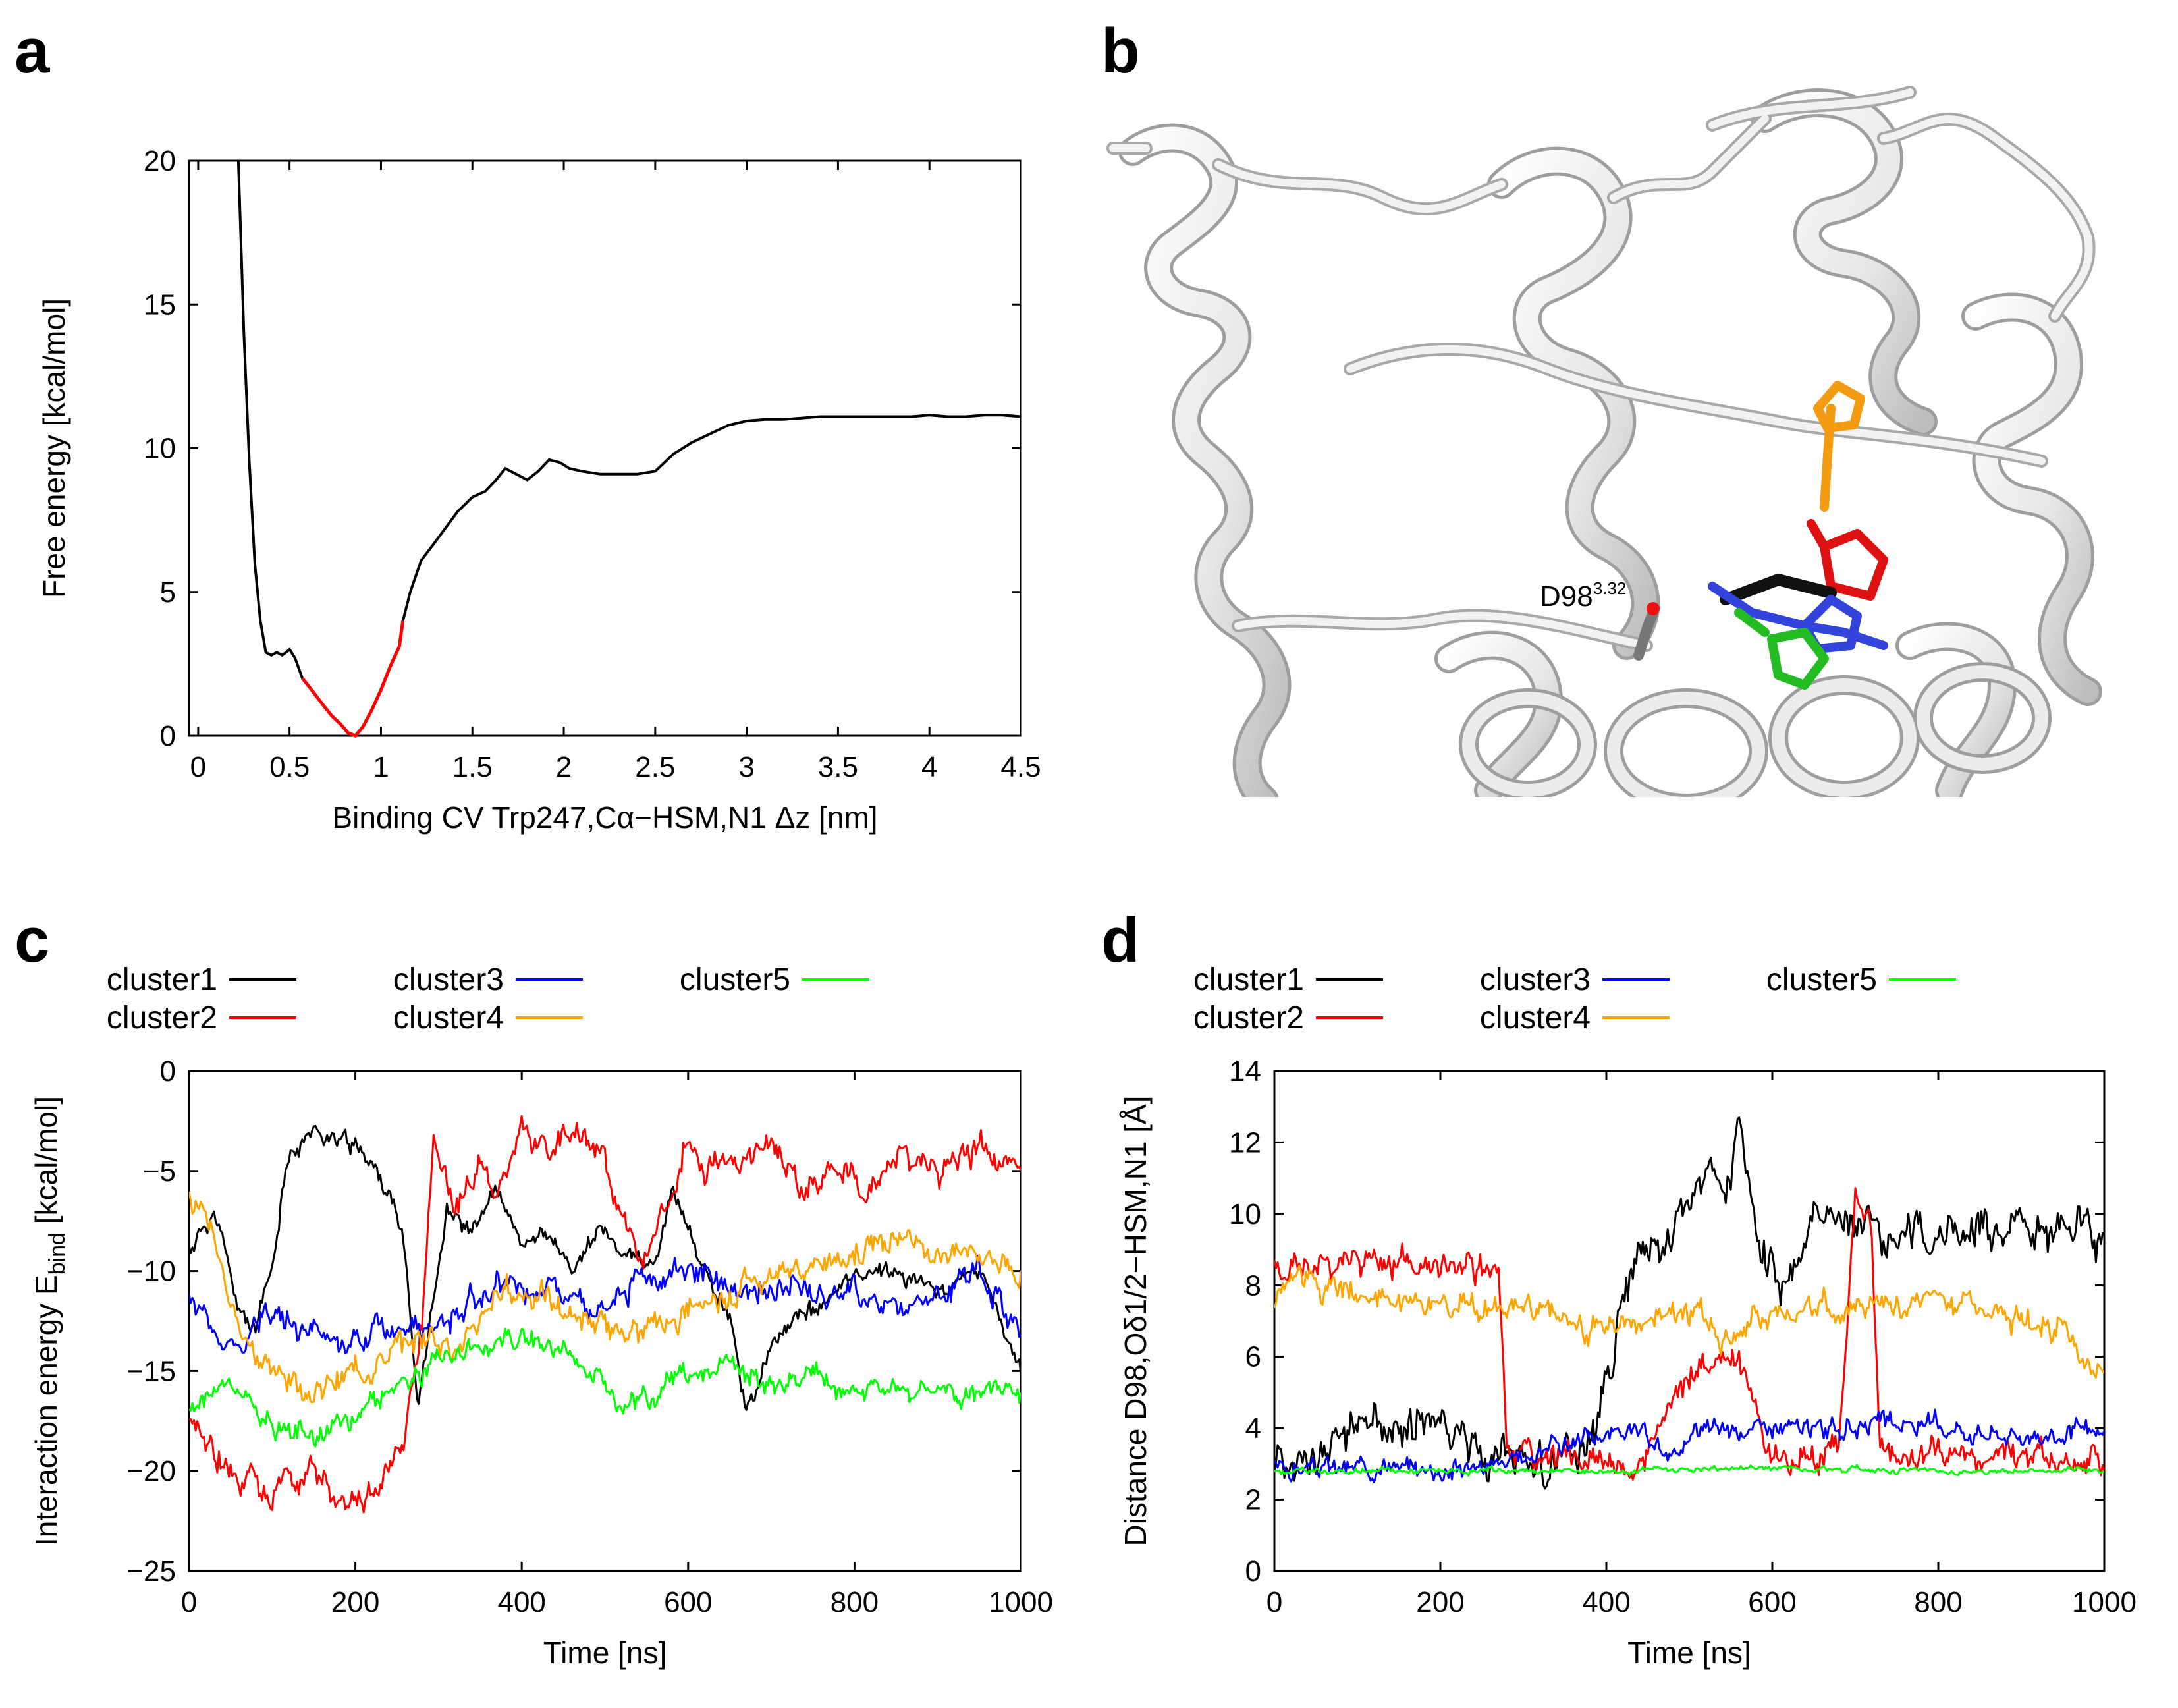 This screenshot has height=1708, width=2178. I want to click on panel-letter-d: d, so click(1120, 940).